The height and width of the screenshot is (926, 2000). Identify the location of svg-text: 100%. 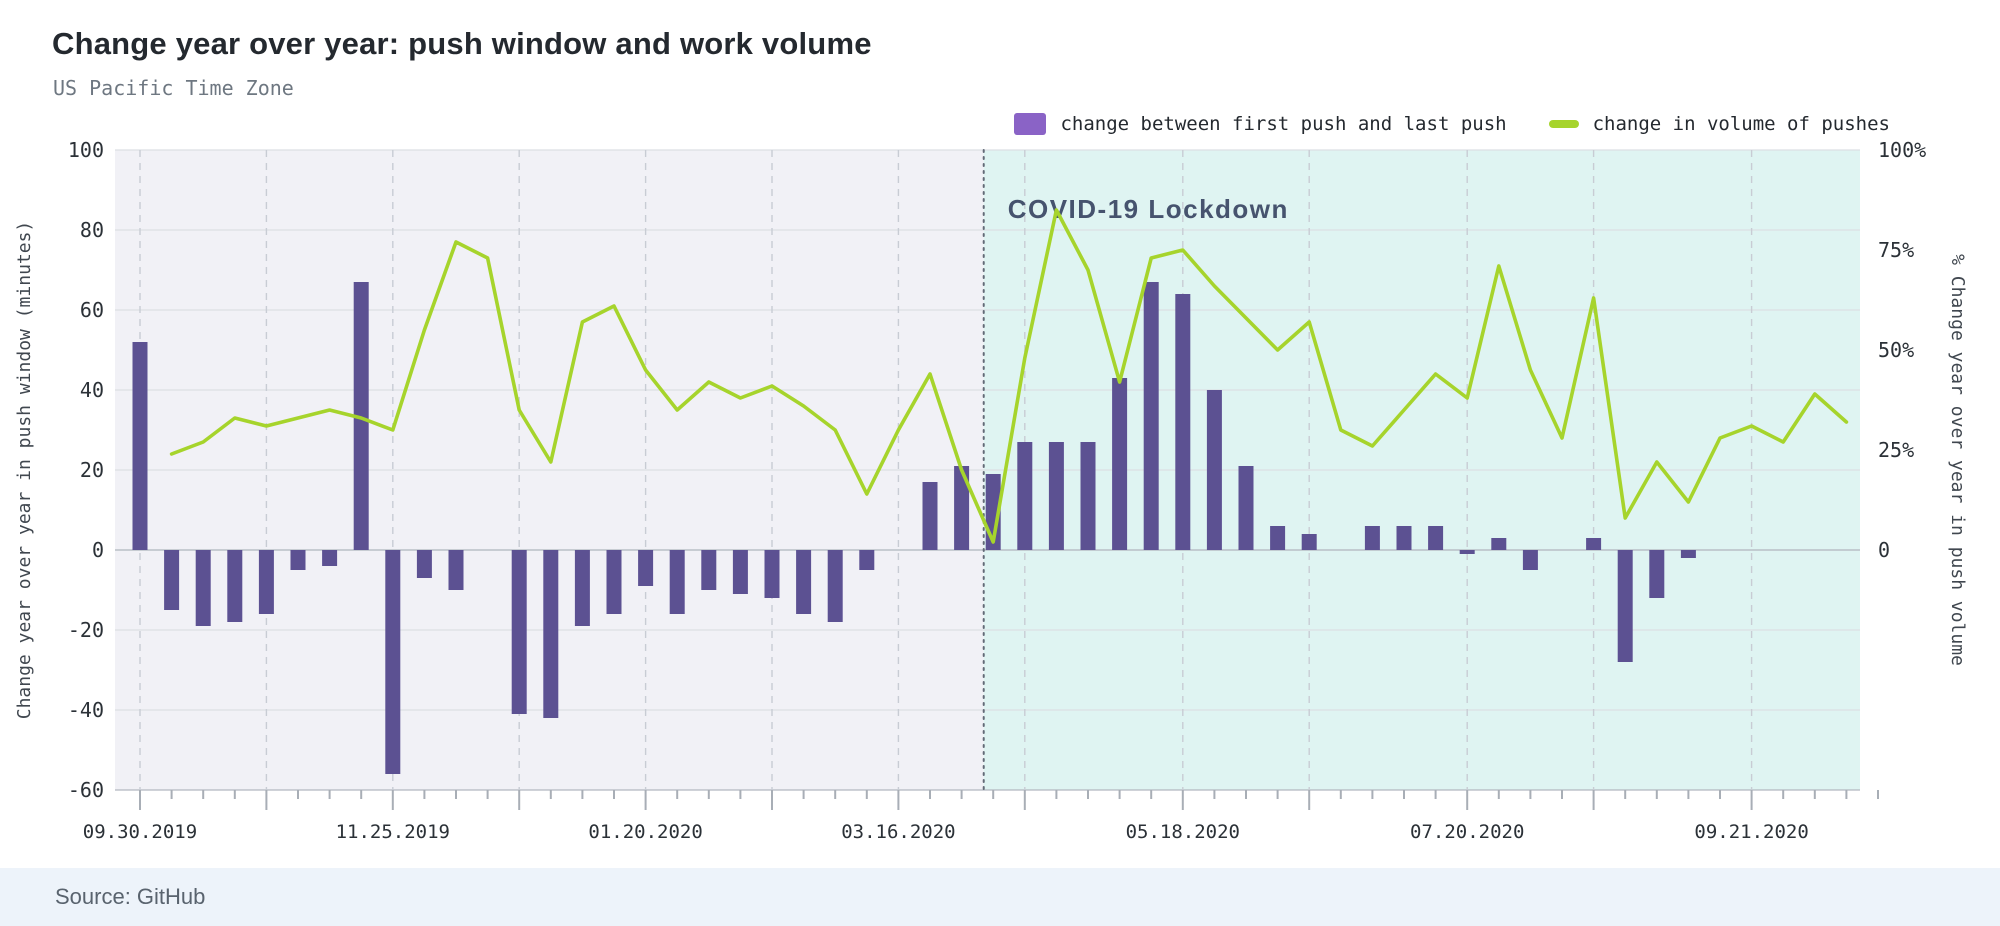
(1902, 150).